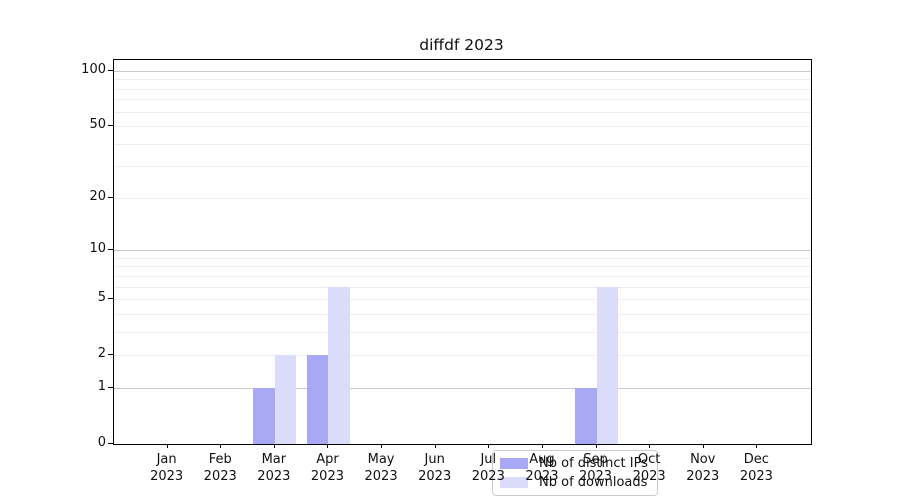 This screenshot has height=500, width=900. Describe the element at coordinates (756, 468) in the screenshot. I see `x-axis-tick-label: Dec 2023` at that location.